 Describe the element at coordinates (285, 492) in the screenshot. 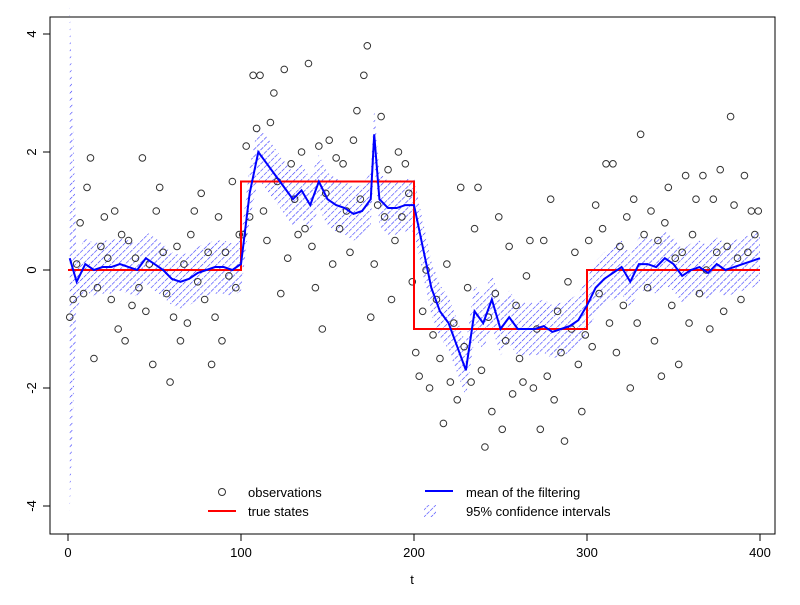

I see `legend-observations-label: observations` at that location.